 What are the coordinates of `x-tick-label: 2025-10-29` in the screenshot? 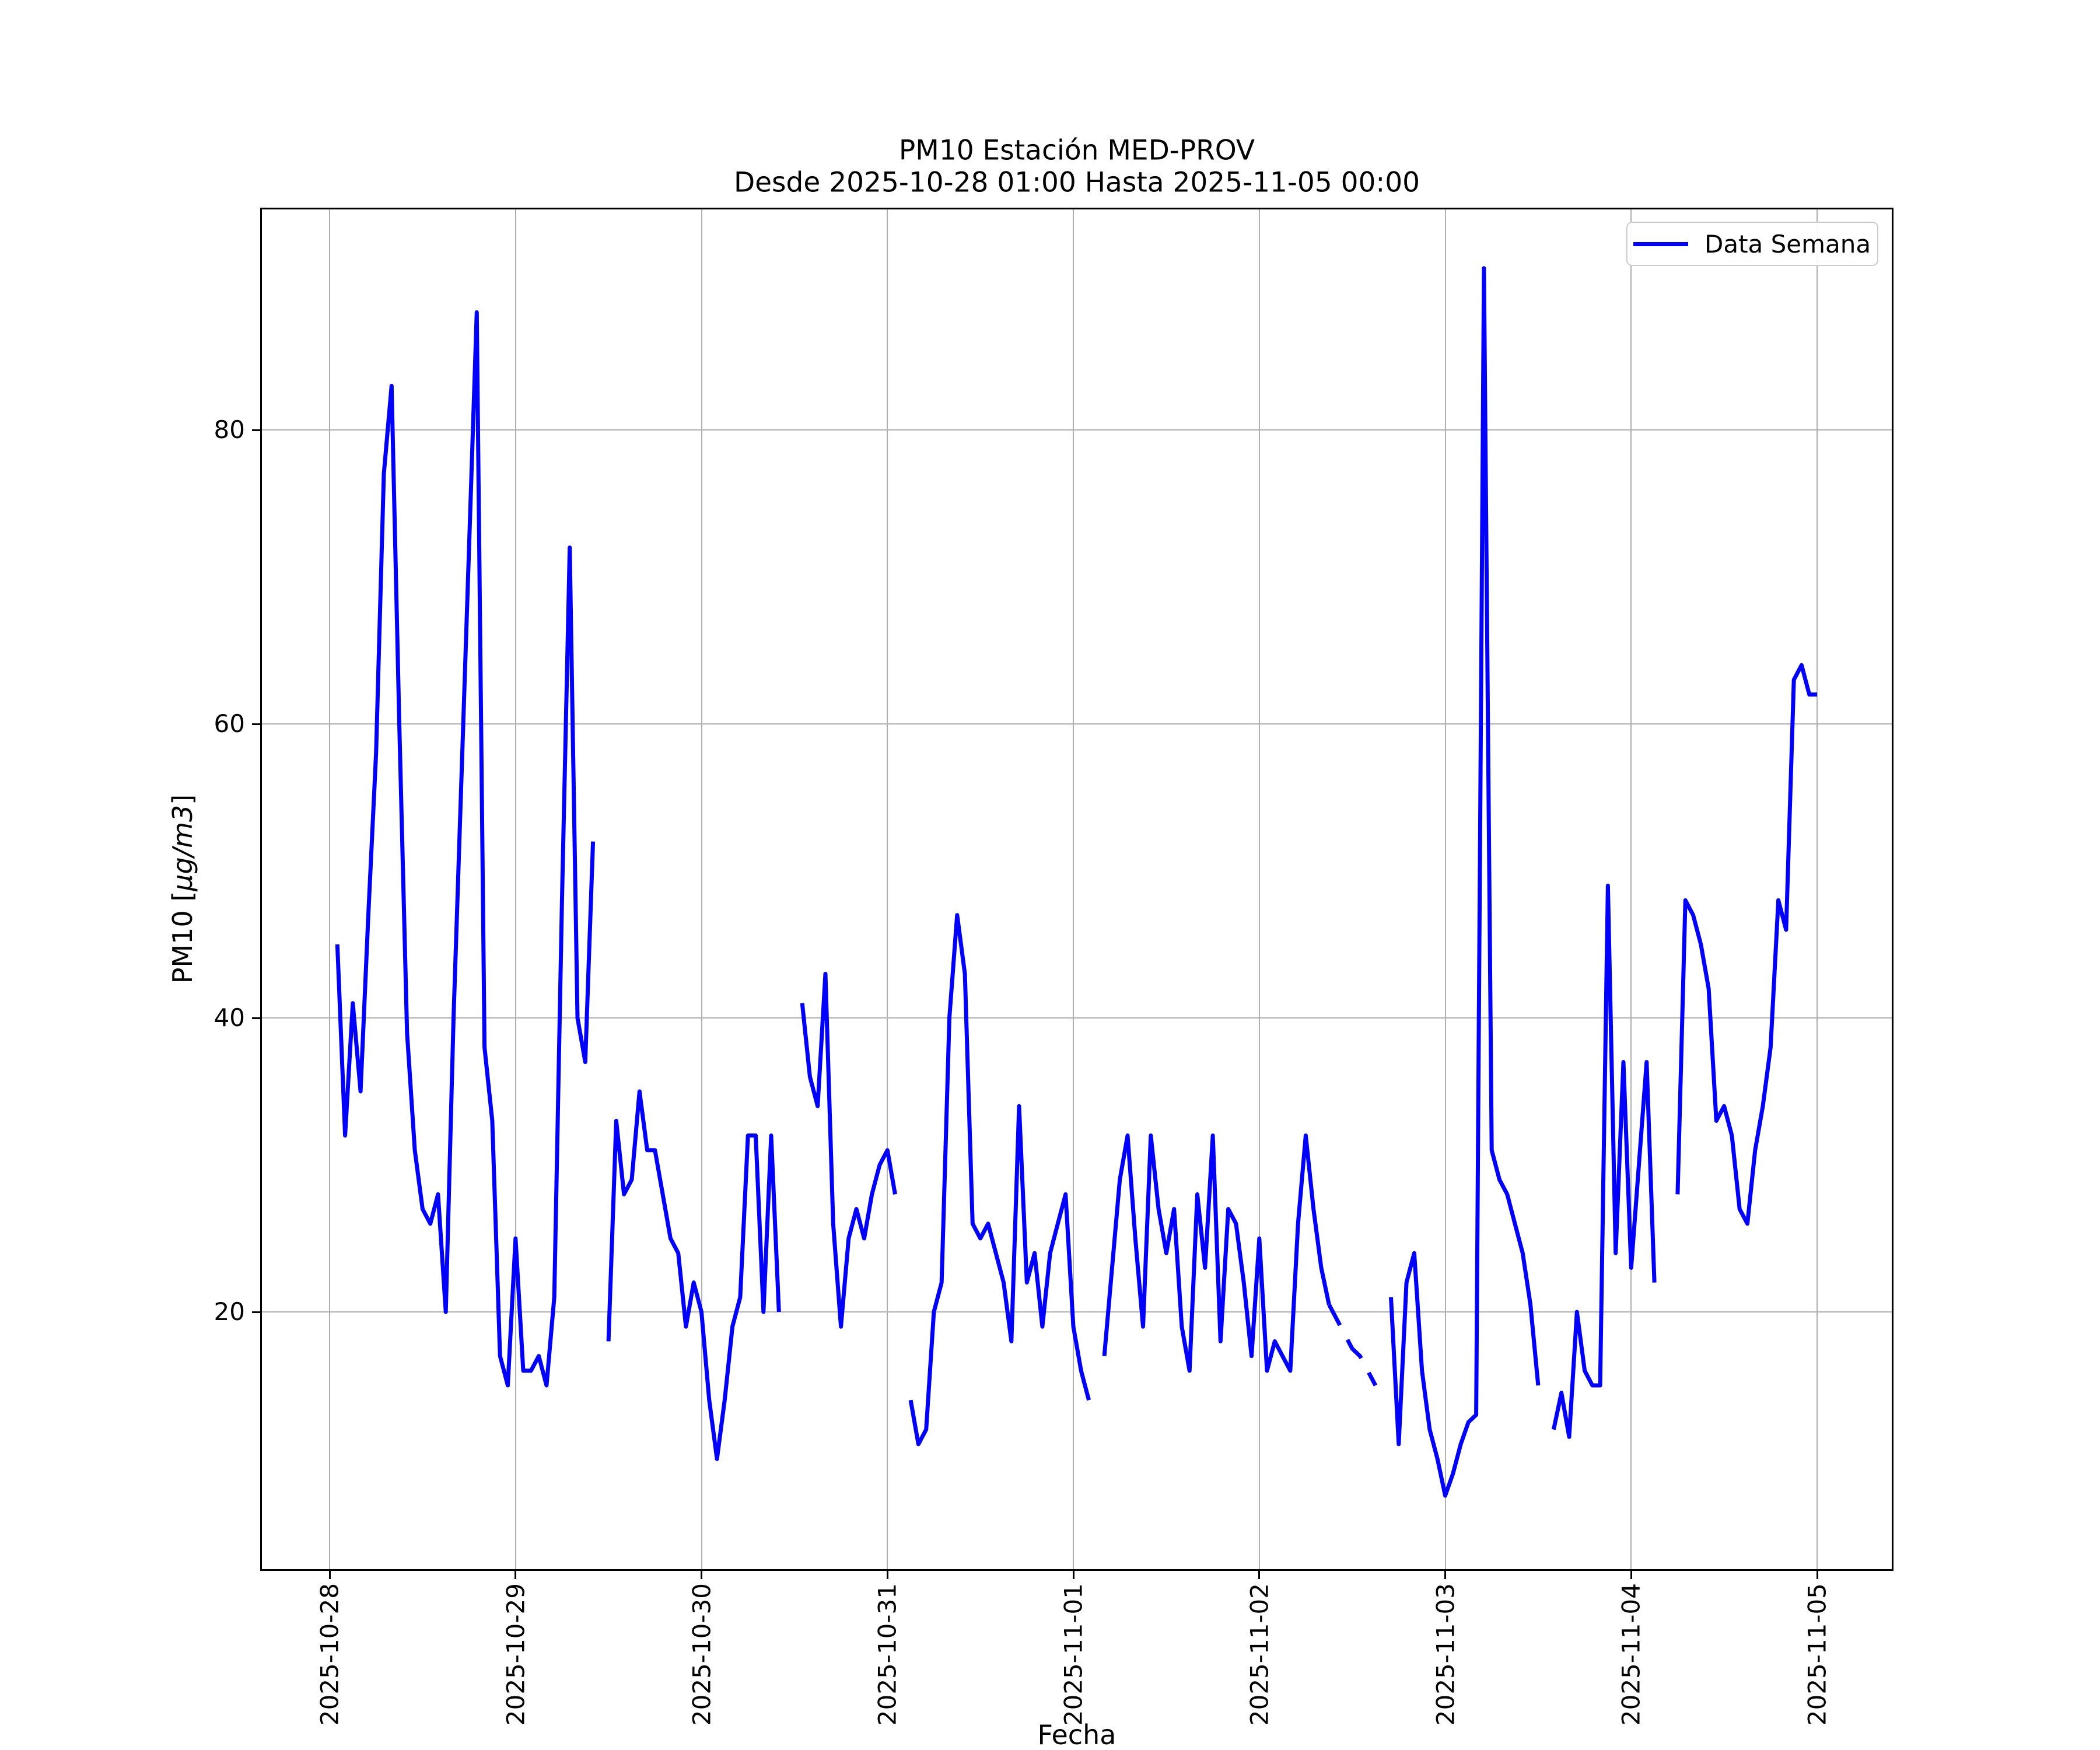 It's located at (515, 1654).